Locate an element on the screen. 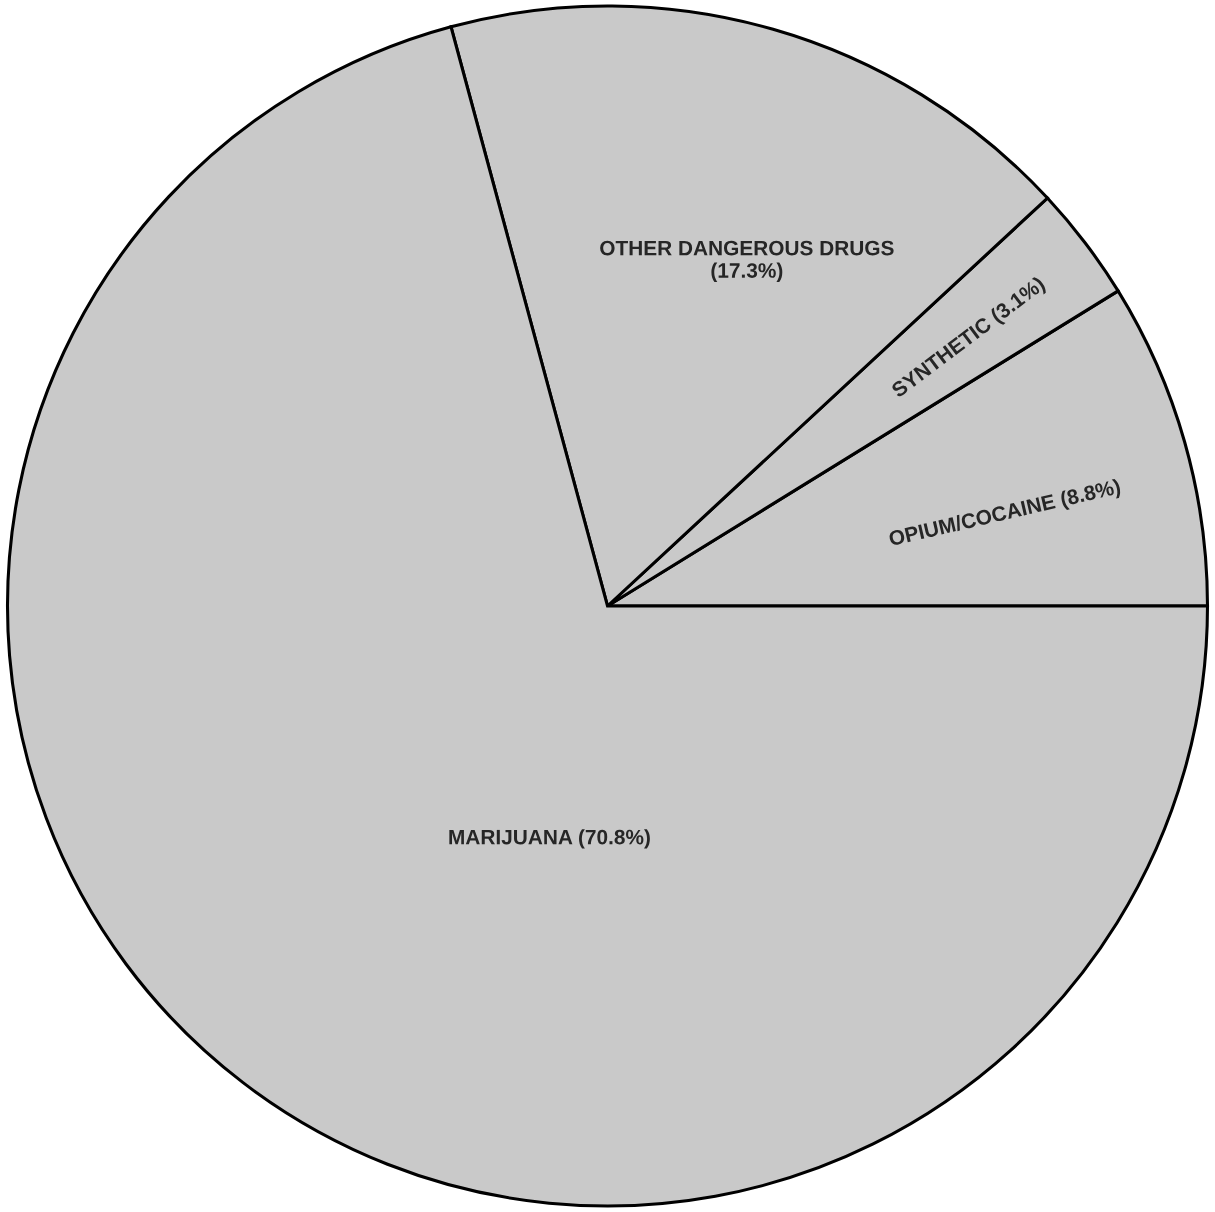 The height and width of the screenshot is (1212, 1215). slice-label: OTHER DANGEROUS DRUGS is located at coordinates (747, 248).